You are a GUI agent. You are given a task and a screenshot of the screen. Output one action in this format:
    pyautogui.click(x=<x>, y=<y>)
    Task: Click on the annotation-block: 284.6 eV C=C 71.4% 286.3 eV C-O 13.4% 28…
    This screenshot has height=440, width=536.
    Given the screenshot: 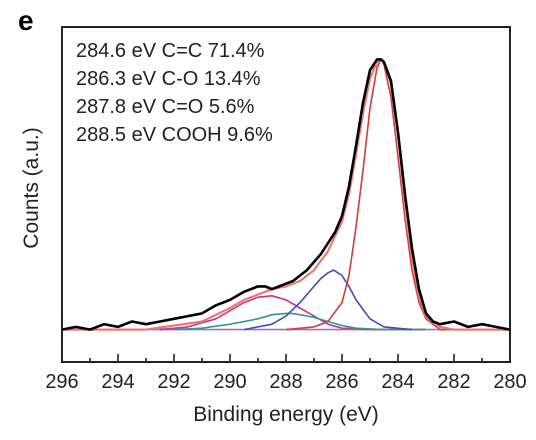 What is the action you would take?
    pyautogui.click(x=174, y=93)
    